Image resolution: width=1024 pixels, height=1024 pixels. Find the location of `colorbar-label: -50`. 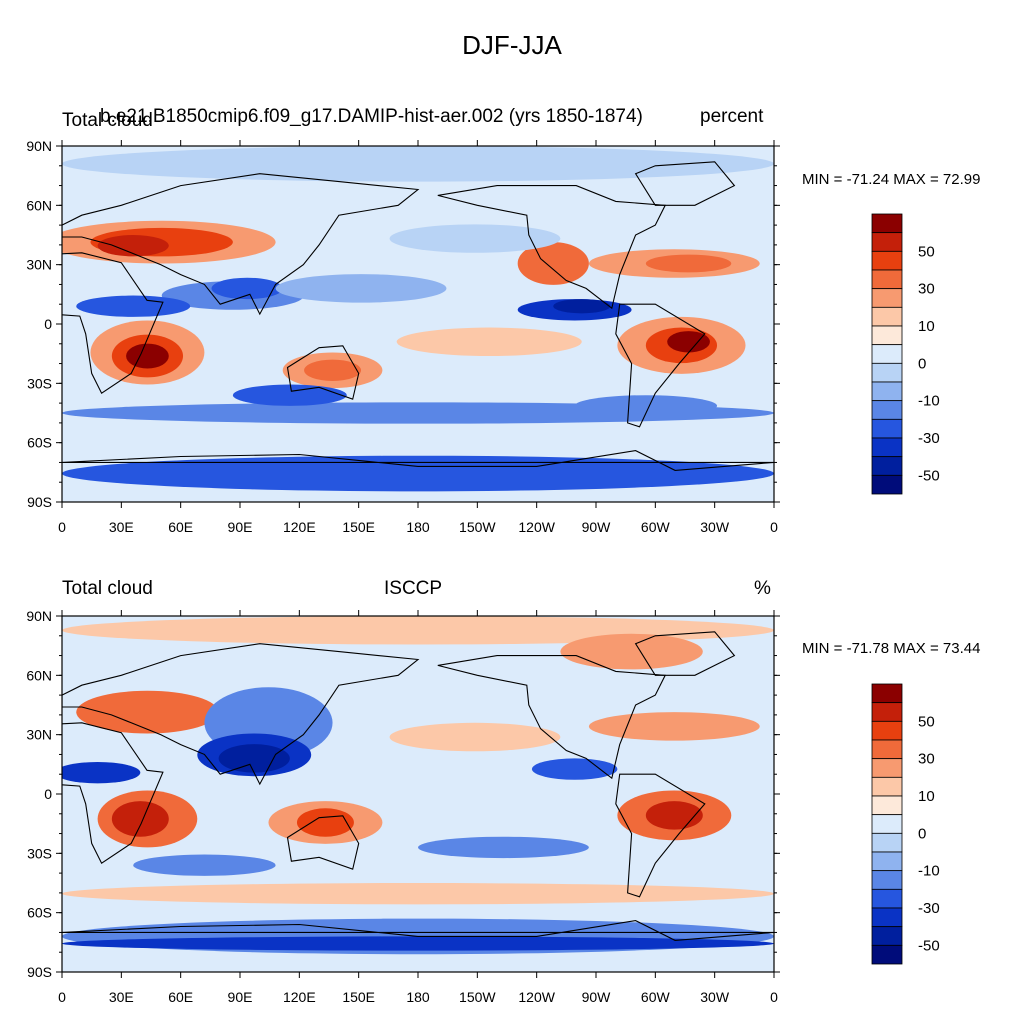

colorbar-label: -50 is located at coordinates (929, 945).